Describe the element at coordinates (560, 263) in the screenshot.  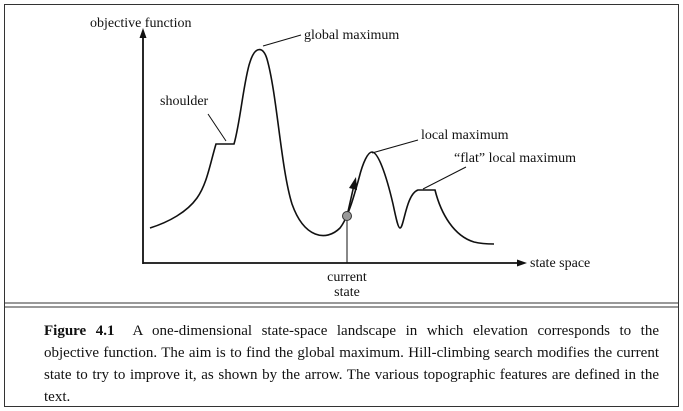
I see `x-axis-label: state space` at that location.